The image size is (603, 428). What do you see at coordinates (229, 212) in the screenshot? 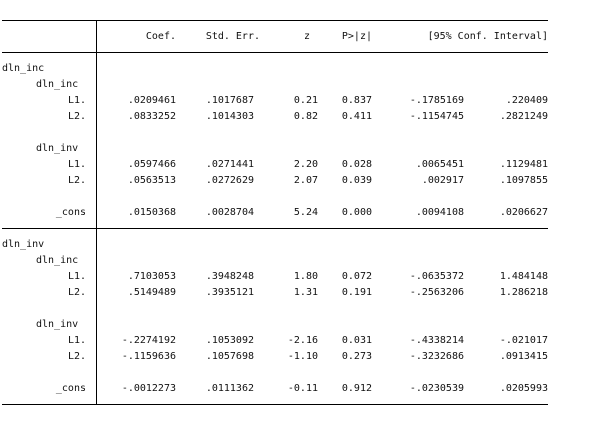
I see `cons-row-std-err-cell: .0028704` at bounding box center [229, 212].